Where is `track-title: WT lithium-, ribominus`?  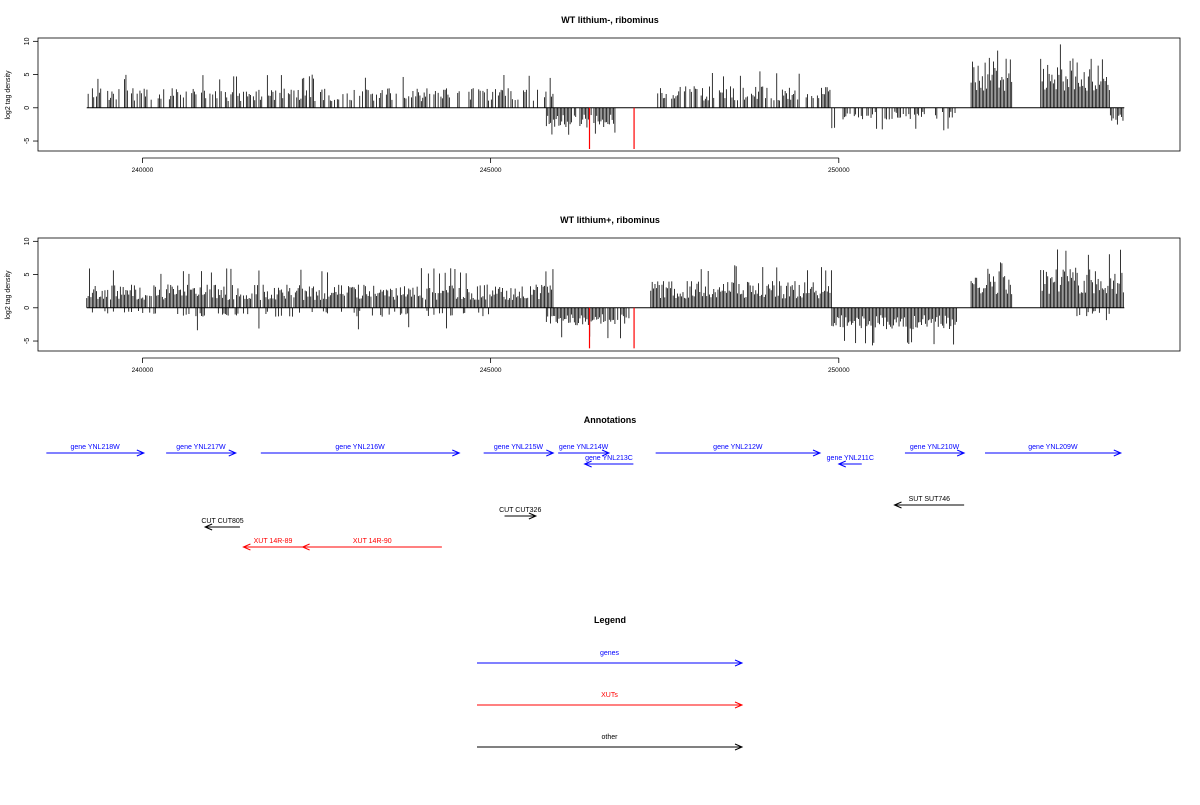
track-title: WT lithium-, ribominus is located at coordinates (610, 20).